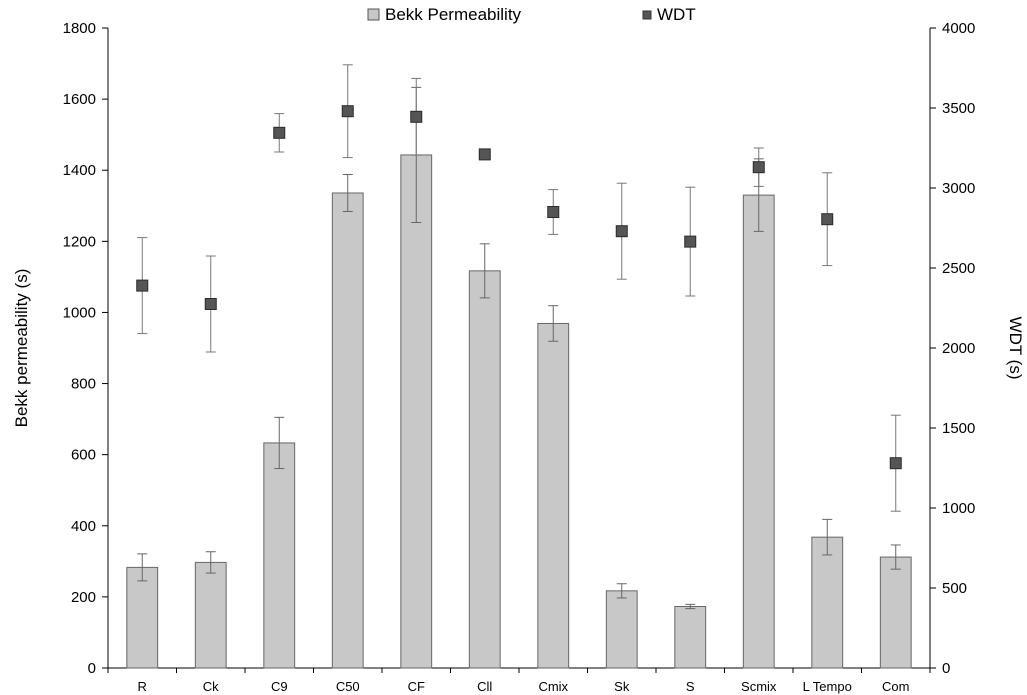  What do you see at coordinates (83, 597) in the screenshot?
I see `y-tick-label-left: 200` at bounding box center [83, 597].